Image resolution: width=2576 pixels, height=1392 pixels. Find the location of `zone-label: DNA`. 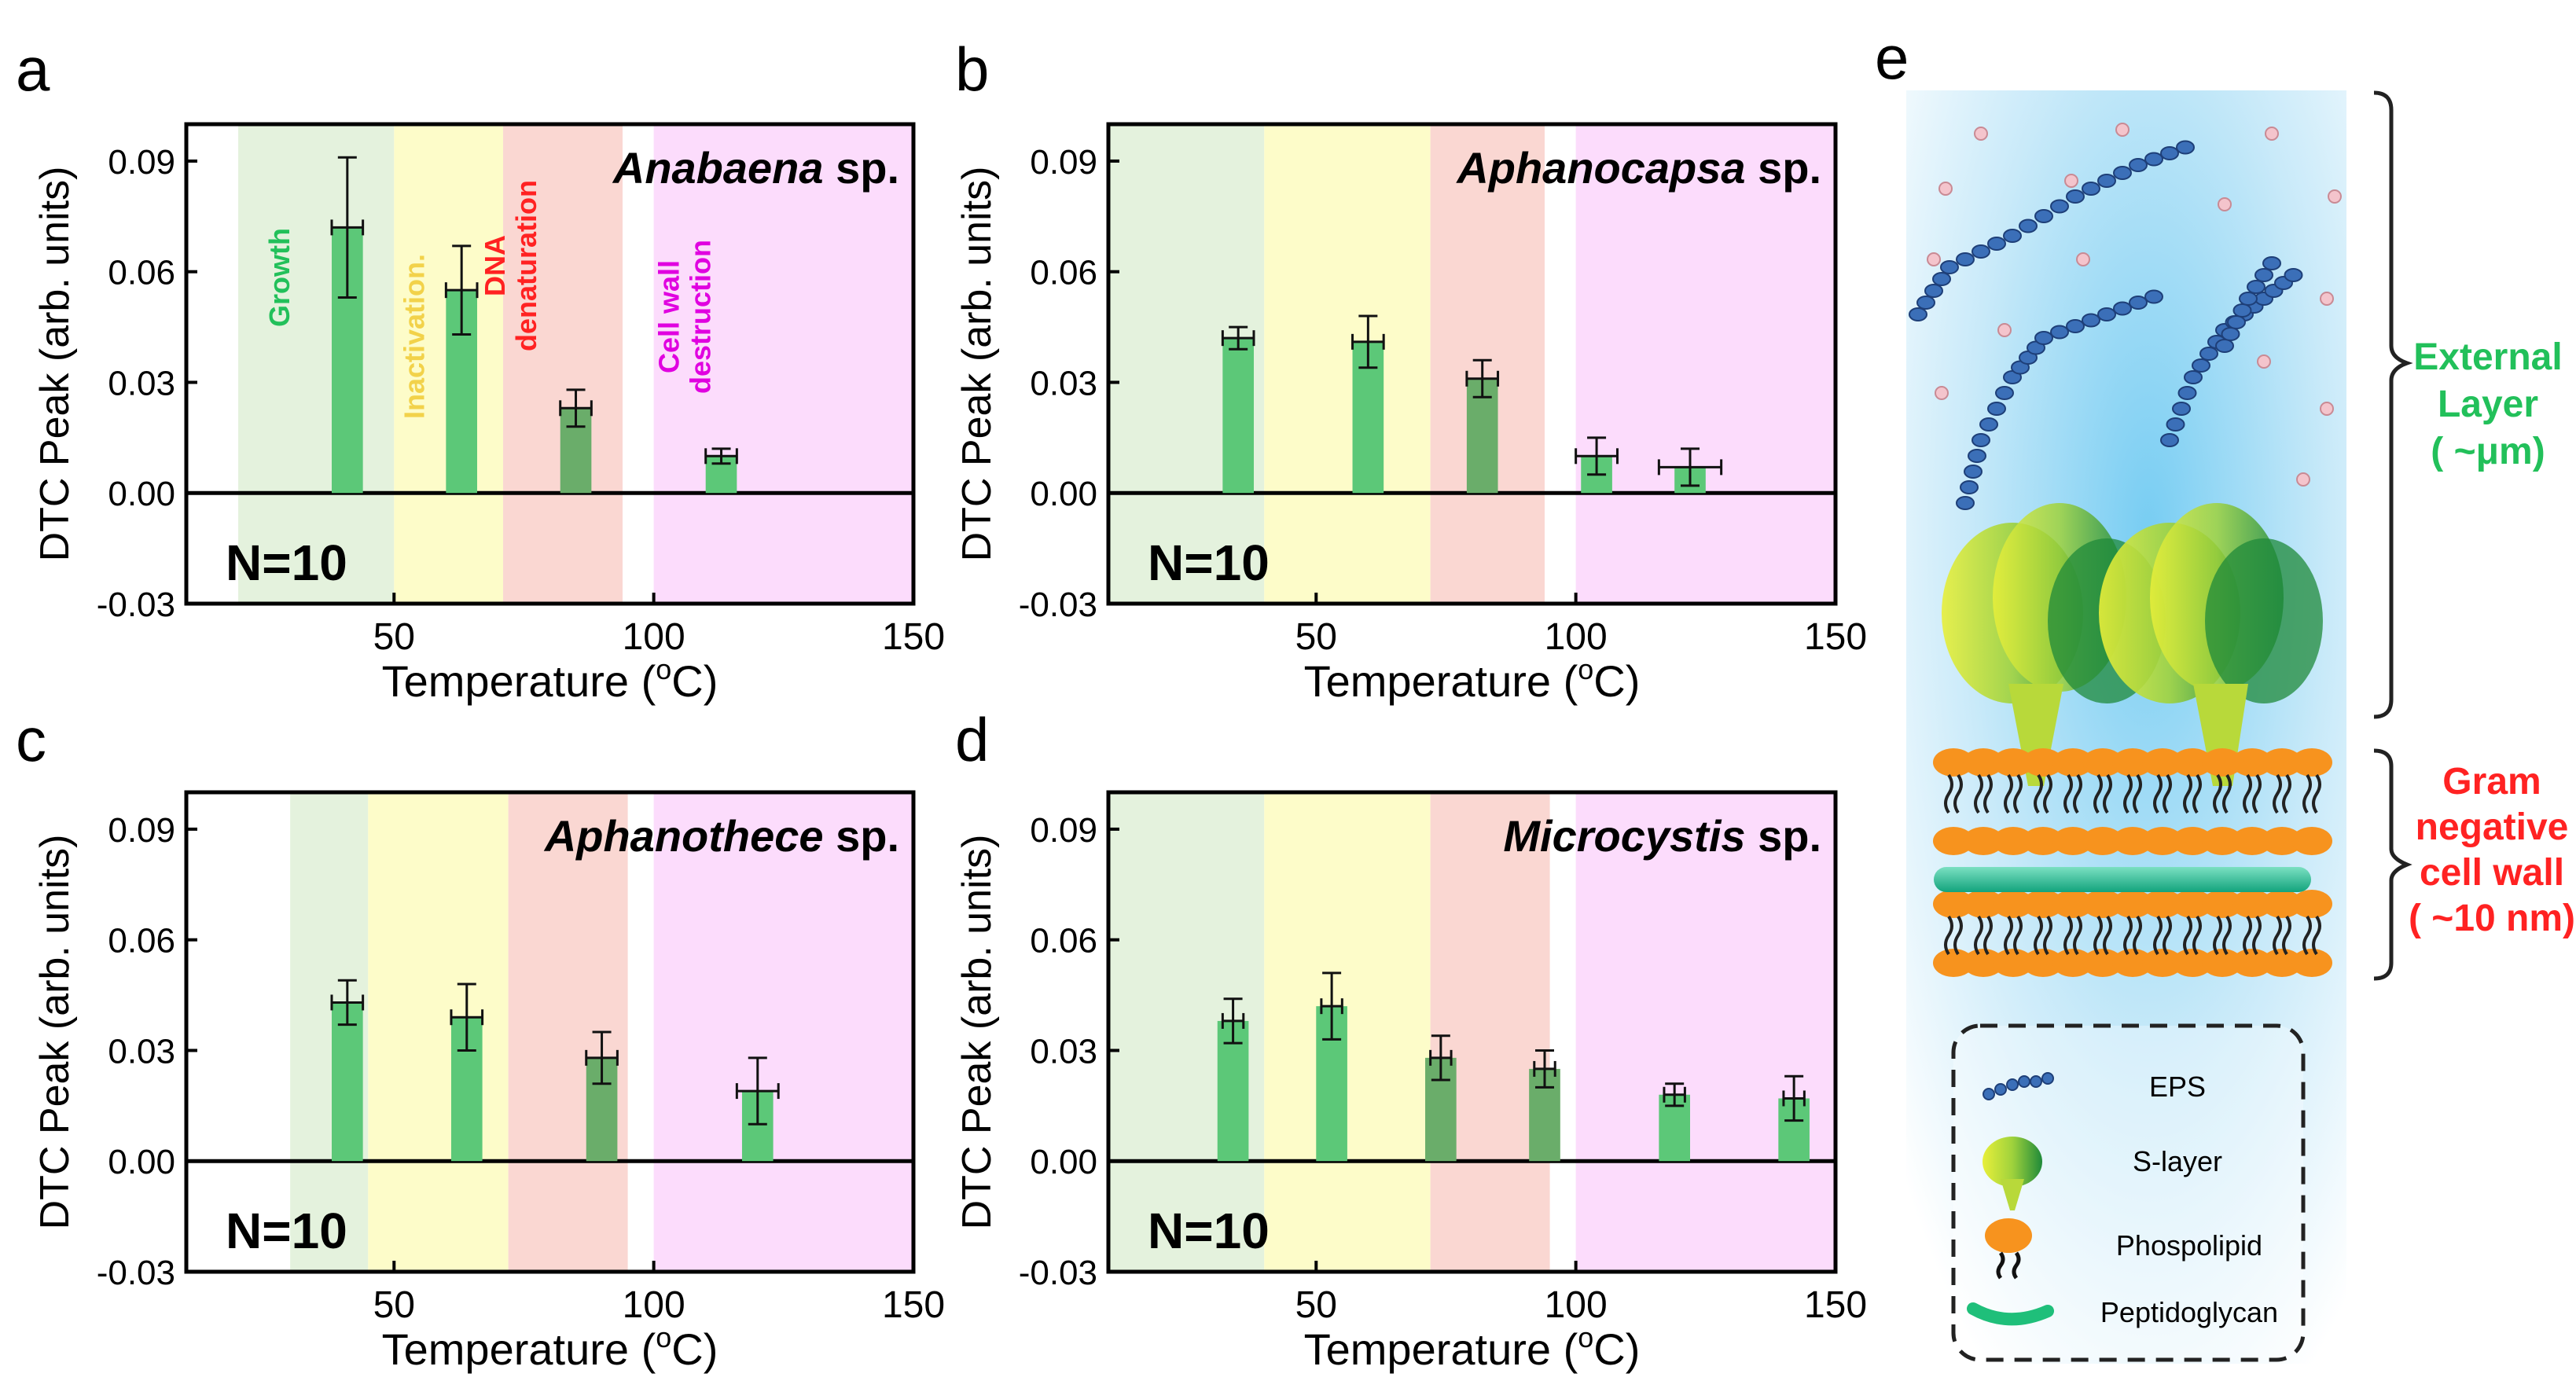

zone-label: DNA is located at coordinates (495, 265).